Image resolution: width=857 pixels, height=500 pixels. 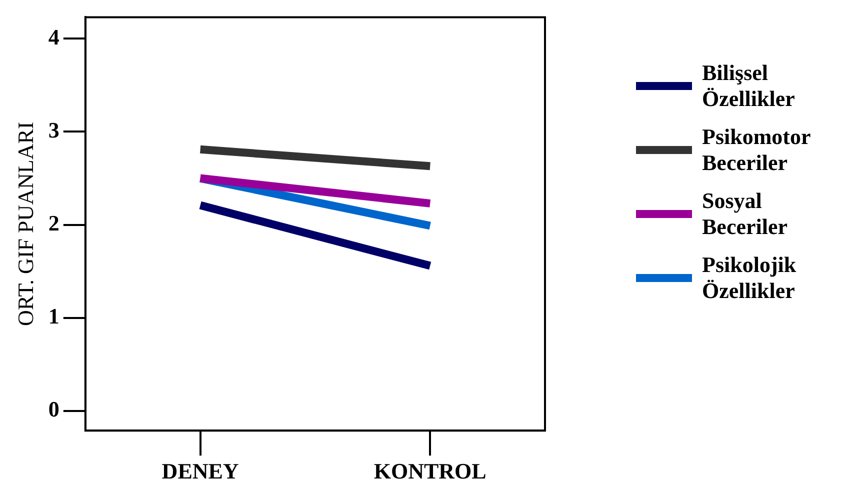 What do you see at coordinates (200, 471) in the screenshot?
I see `x-tick-label: DENEY` at bounding box center [200, 471].